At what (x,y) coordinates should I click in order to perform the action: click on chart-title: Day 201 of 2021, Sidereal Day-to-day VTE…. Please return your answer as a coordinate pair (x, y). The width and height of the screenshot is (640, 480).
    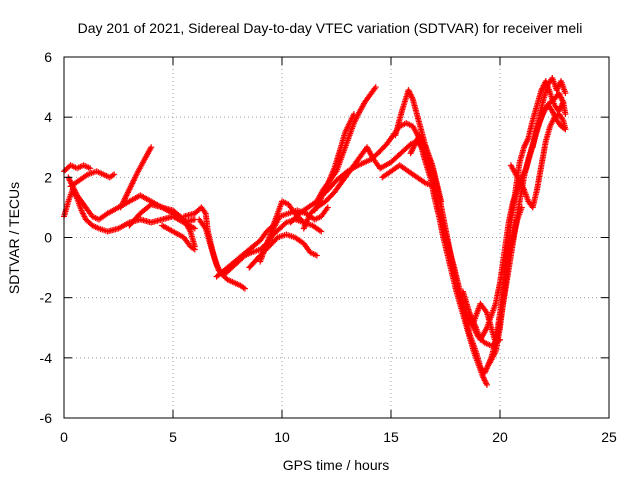
    Looking at the image, I should click on (330, 28).